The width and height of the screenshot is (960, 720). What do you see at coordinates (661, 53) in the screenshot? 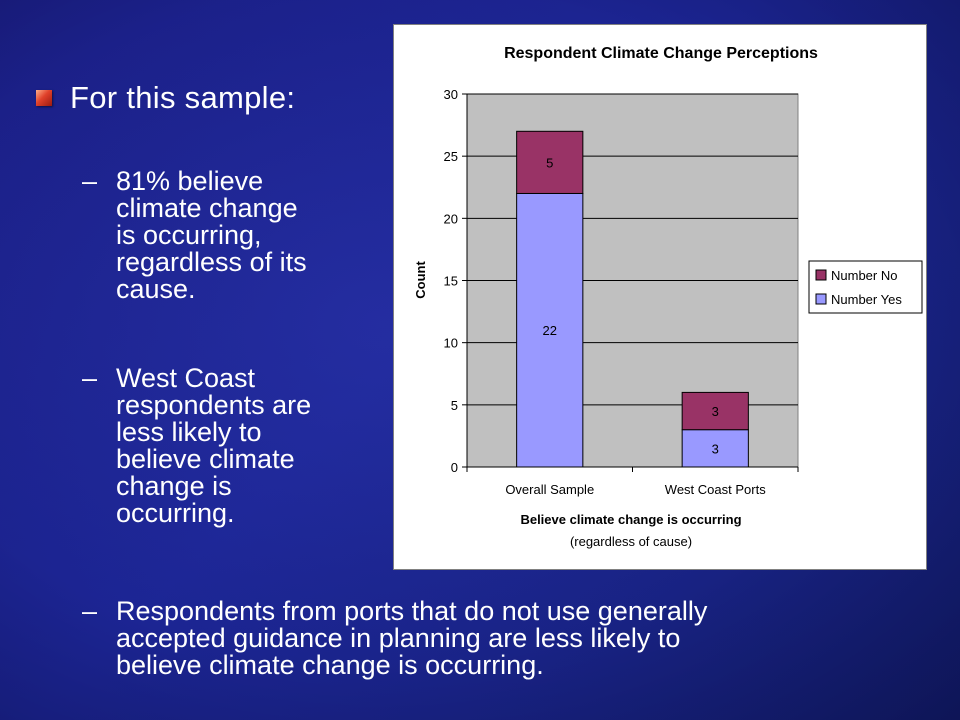
I see `chart-title: Respondent Climate Change Perceptions` at bounding box center [661, 53].